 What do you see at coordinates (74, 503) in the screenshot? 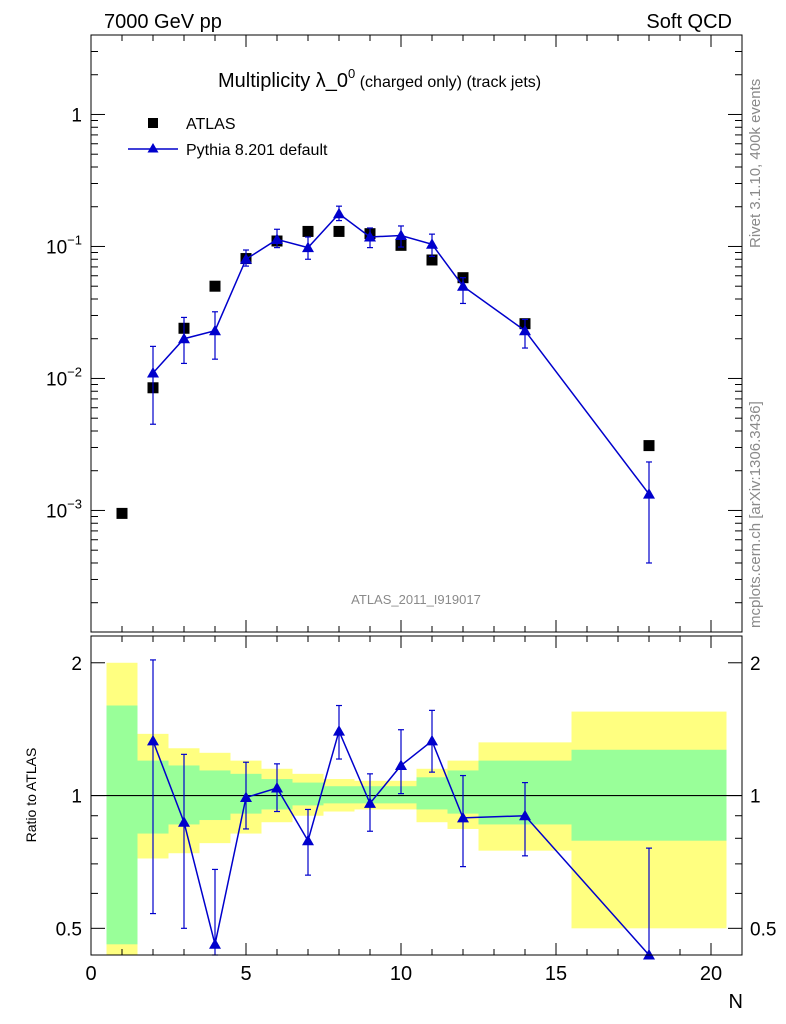
I see `y-tick-exponent: −3` at bounding box center [74, 503].